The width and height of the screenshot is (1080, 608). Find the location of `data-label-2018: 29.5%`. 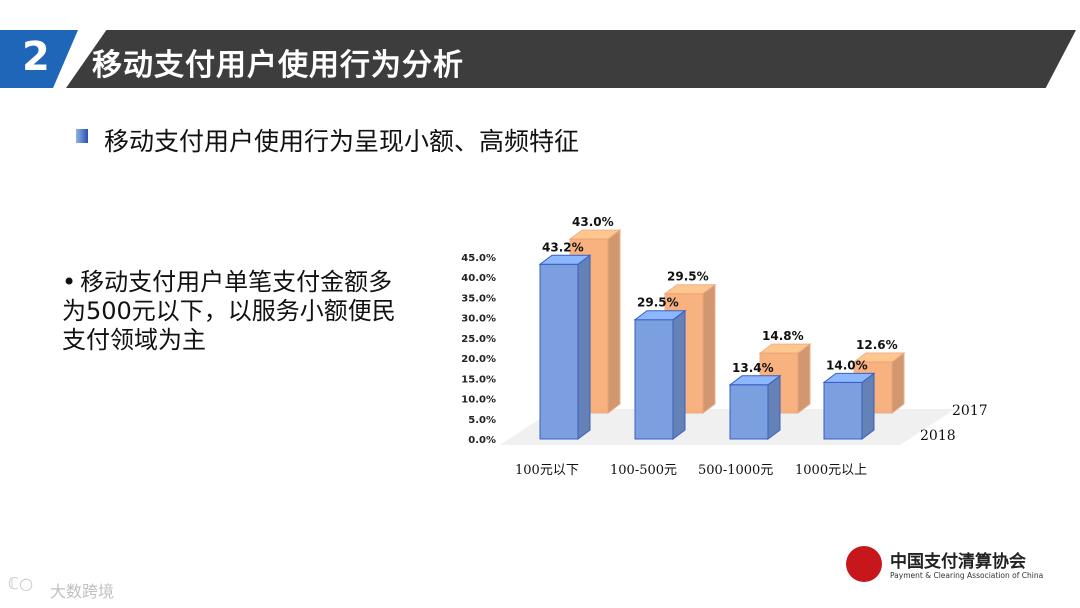

data-label-2018: 29.5% is located at coordinates (658, 303).